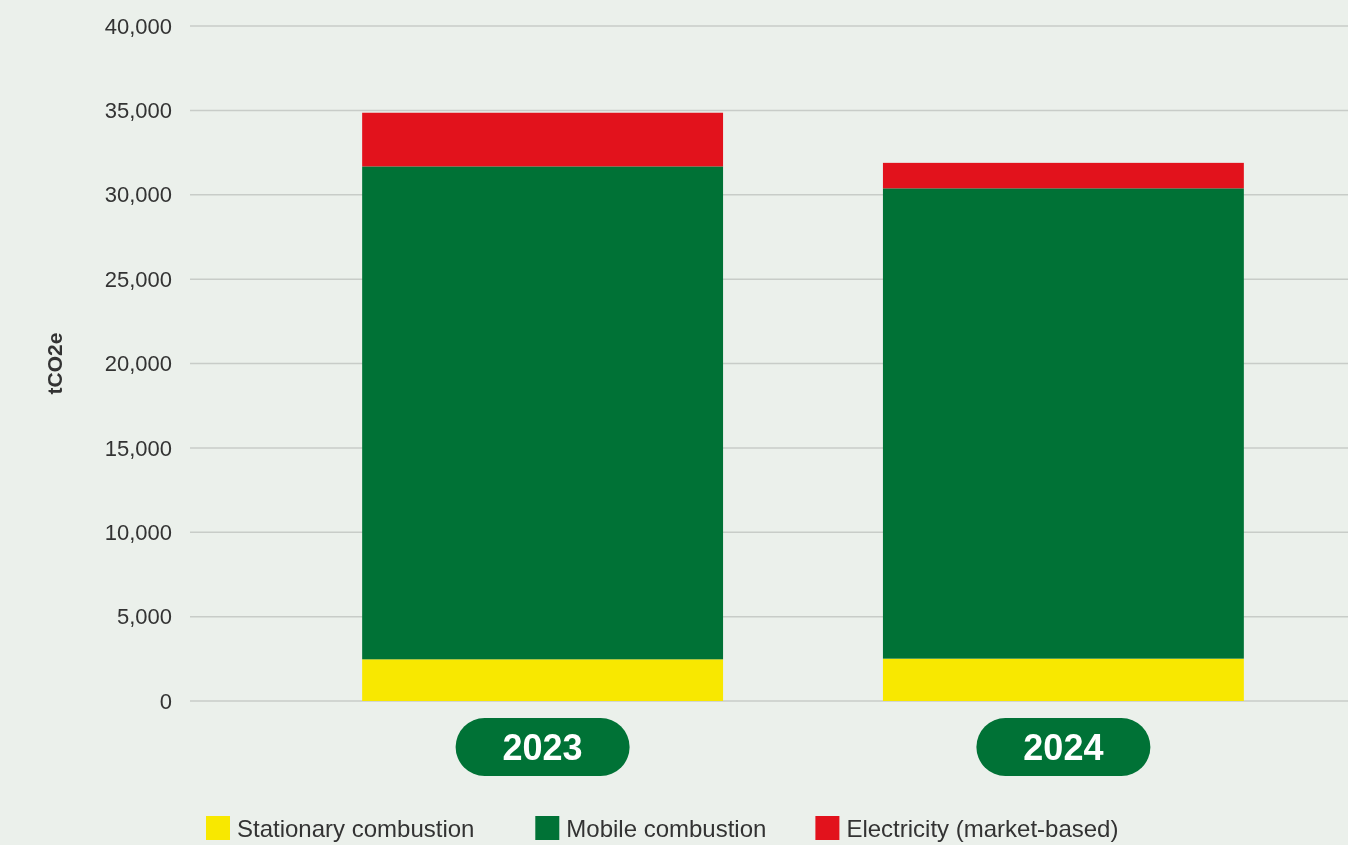 This screenshot has height=845, width=1348. Describe the element at coordinates (666, 829) in the screenshot. I see `legend-label: Mobile combustion` at that location.